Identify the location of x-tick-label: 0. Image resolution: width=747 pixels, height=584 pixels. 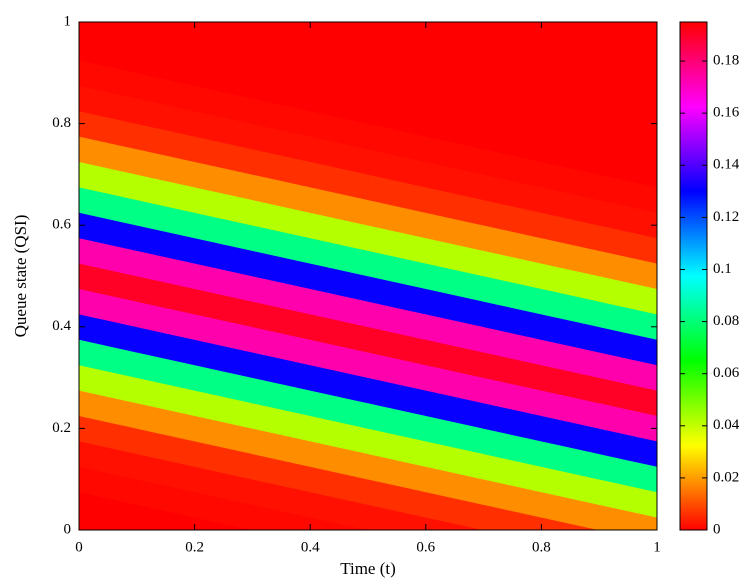
(79, 547).